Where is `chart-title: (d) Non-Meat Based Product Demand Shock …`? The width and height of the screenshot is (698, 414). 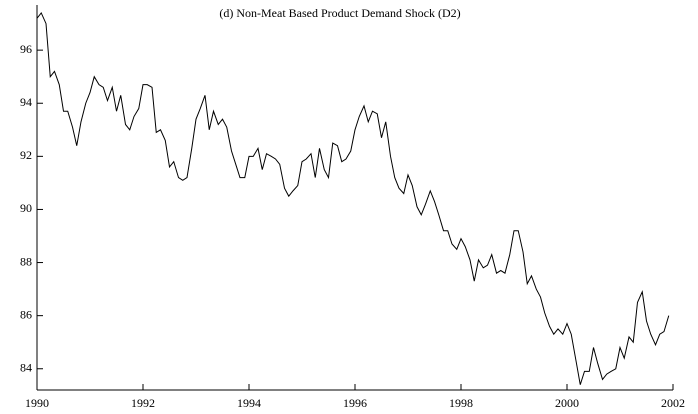
chart-title: (d) Non-Meat Based Product Demand Shock … is located at coordinates (339, 13).